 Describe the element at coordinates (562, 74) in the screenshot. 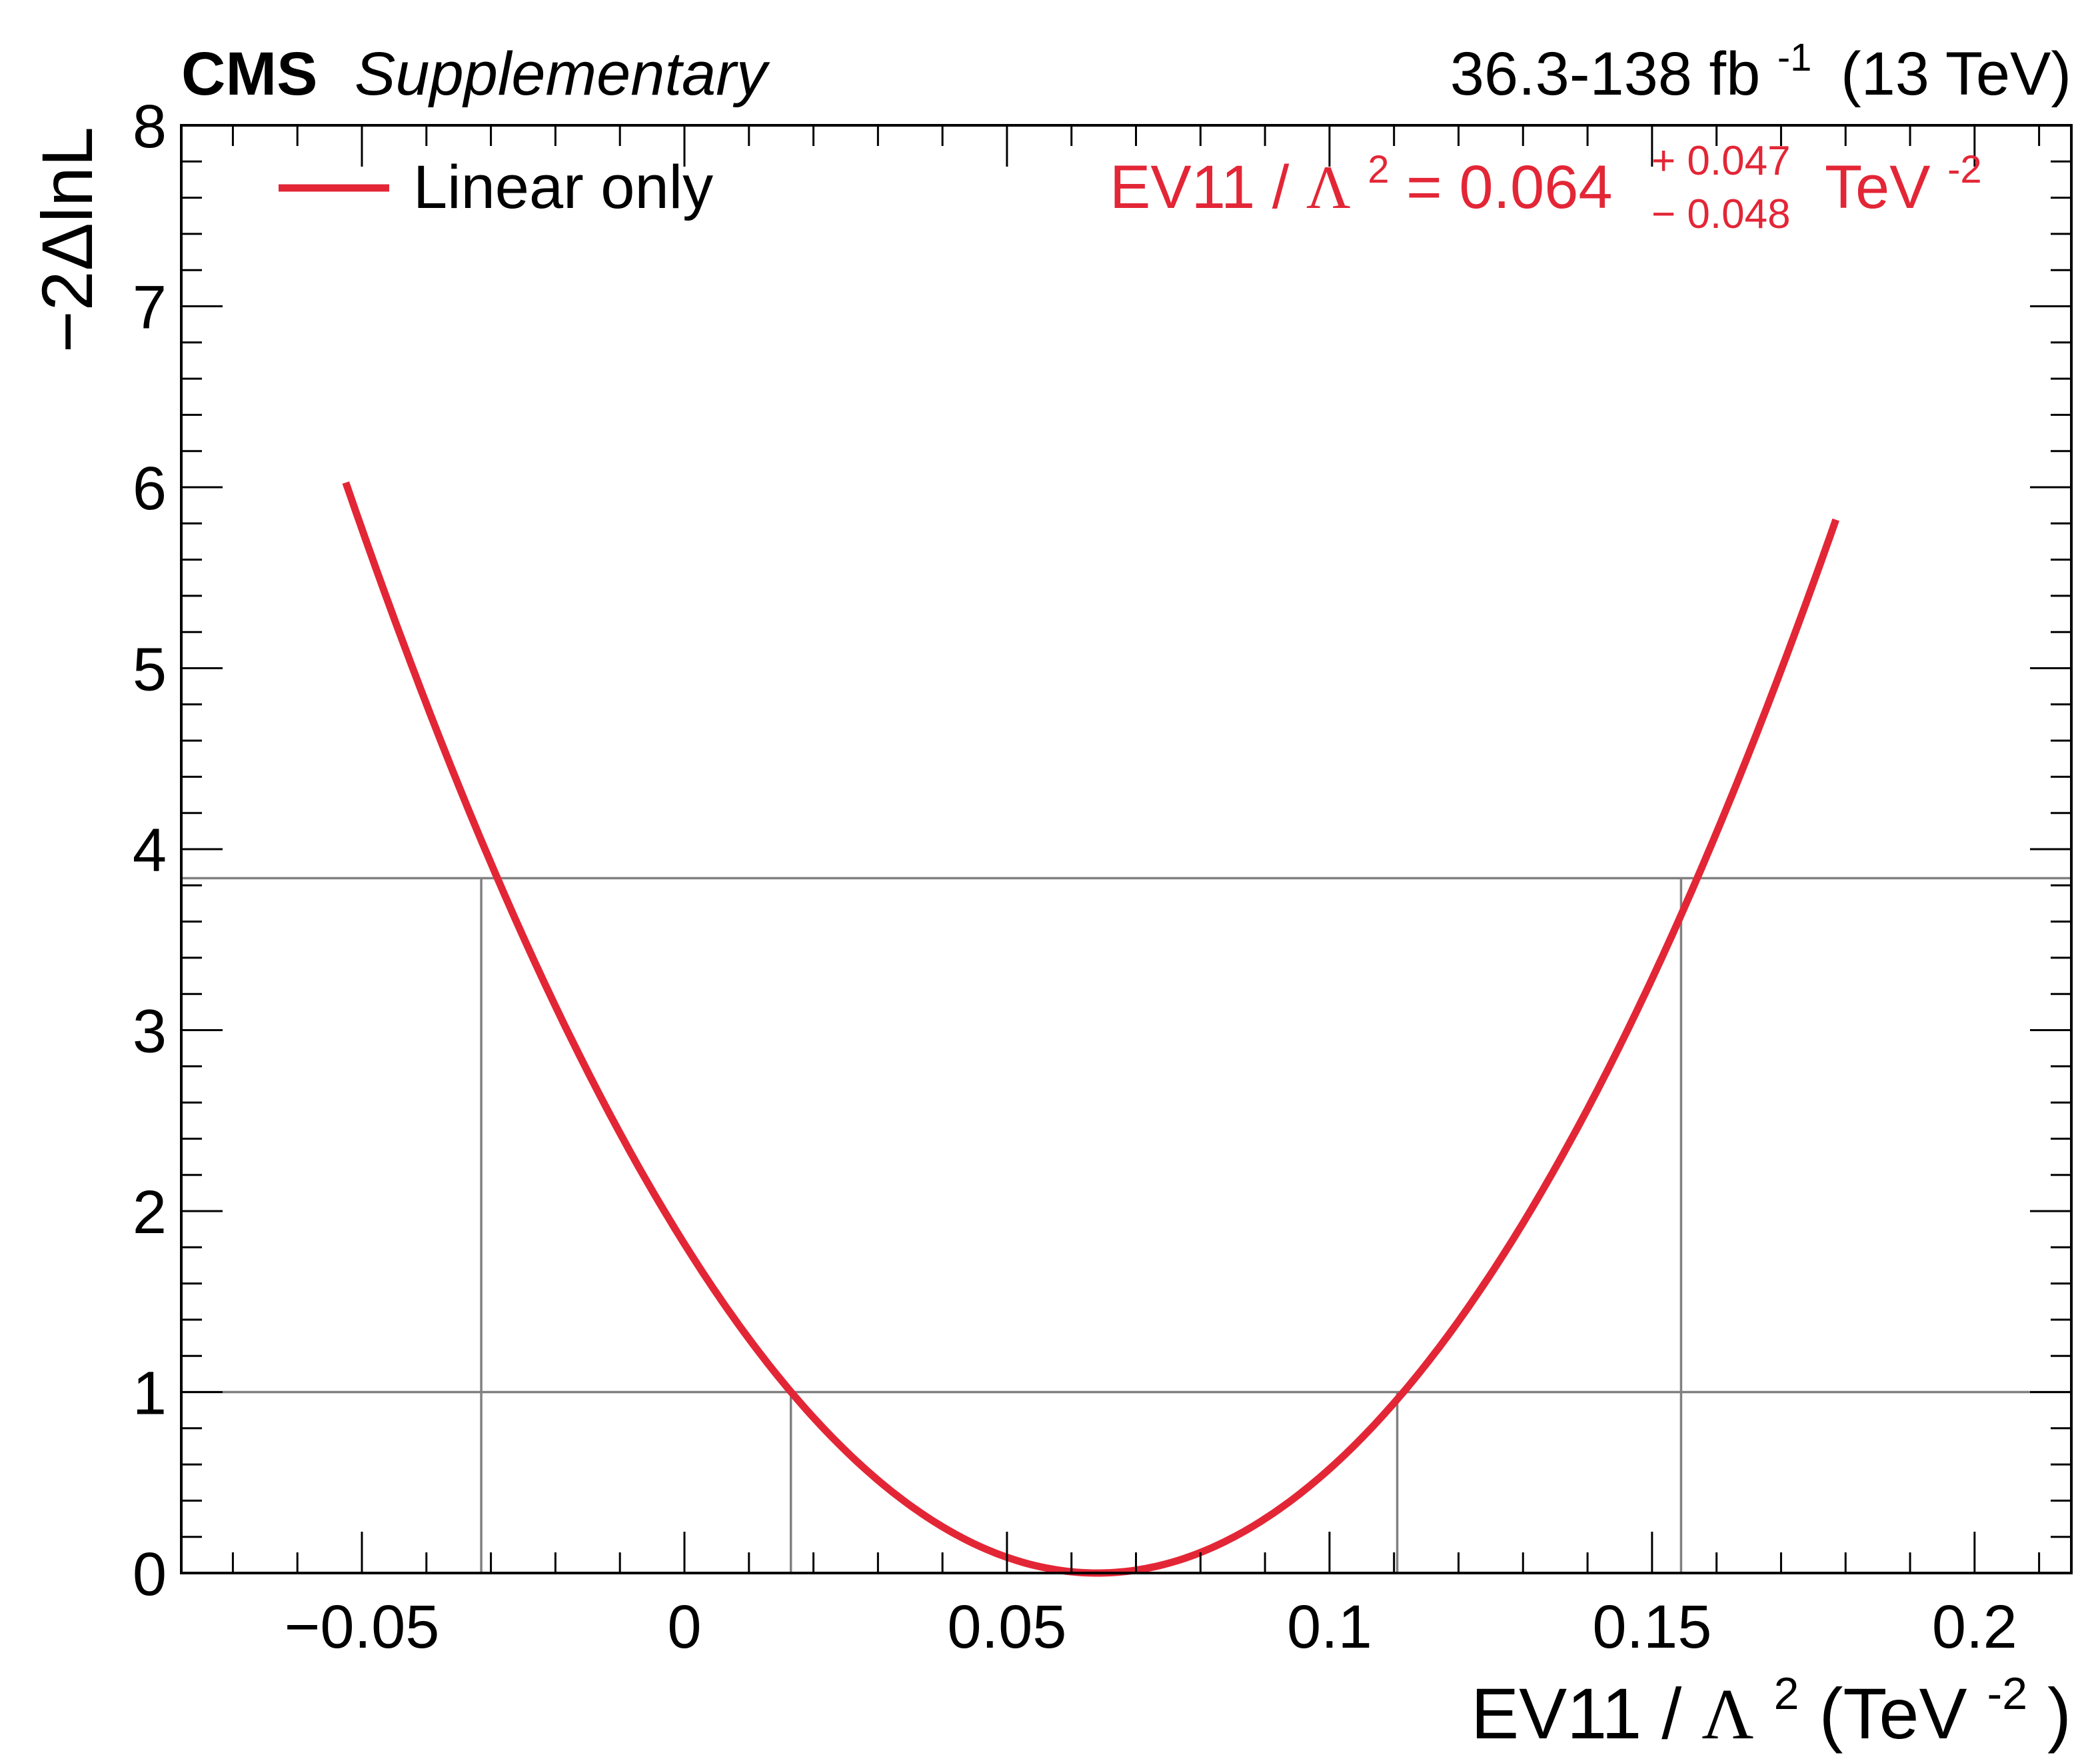

I see `supplementary-label: Supplementary` at that location.